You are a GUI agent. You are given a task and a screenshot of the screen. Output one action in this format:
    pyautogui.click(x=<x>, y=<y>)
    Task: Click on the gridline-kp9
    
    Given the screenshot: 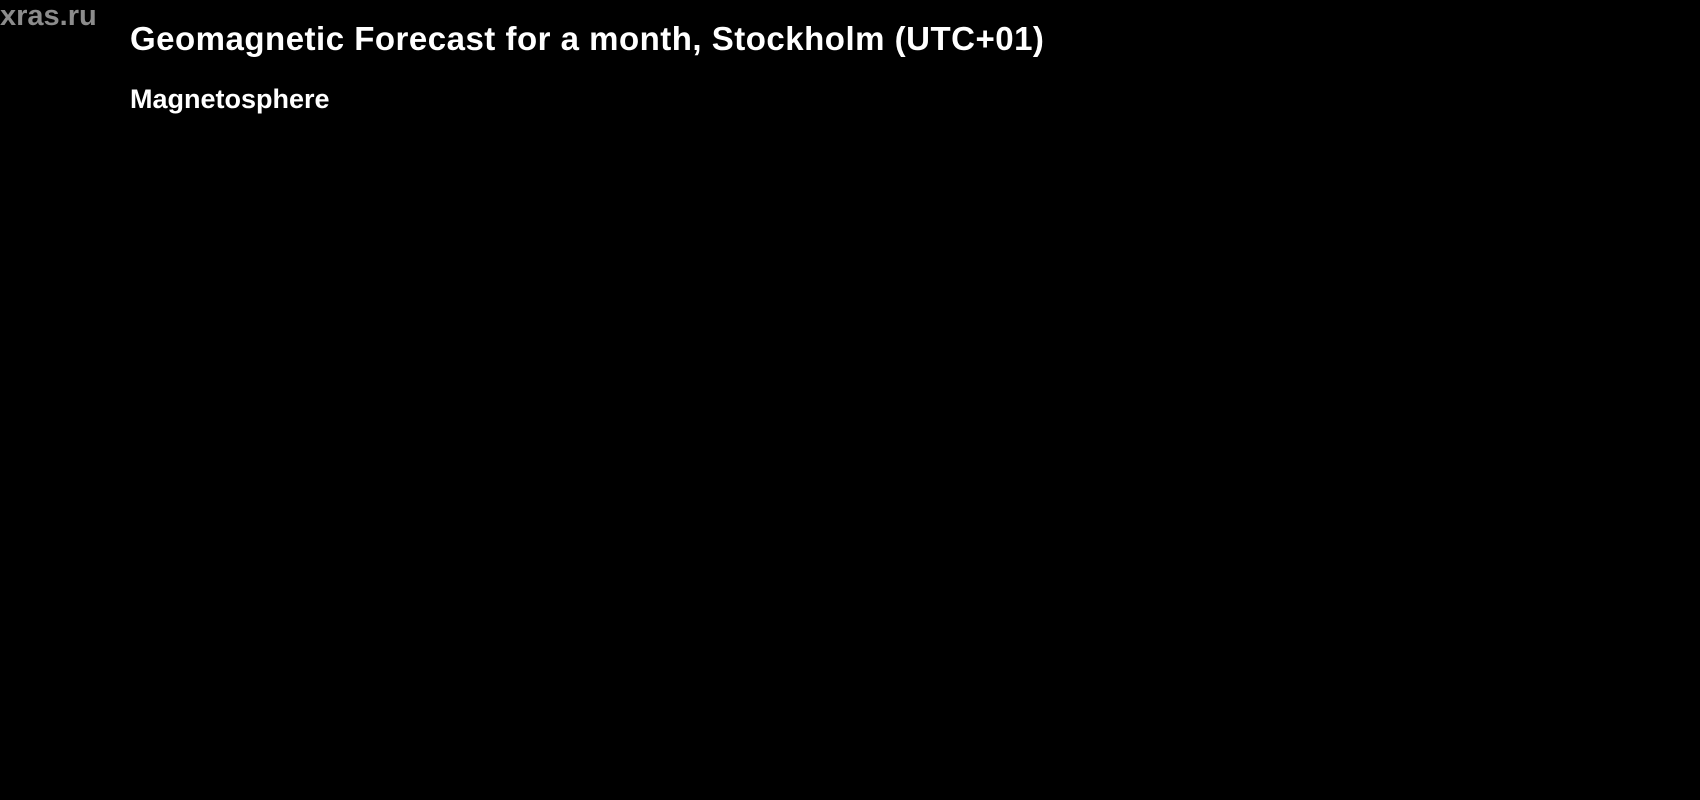 What is the action you would take?
    pyautogui.click(x=877, y=202)
    